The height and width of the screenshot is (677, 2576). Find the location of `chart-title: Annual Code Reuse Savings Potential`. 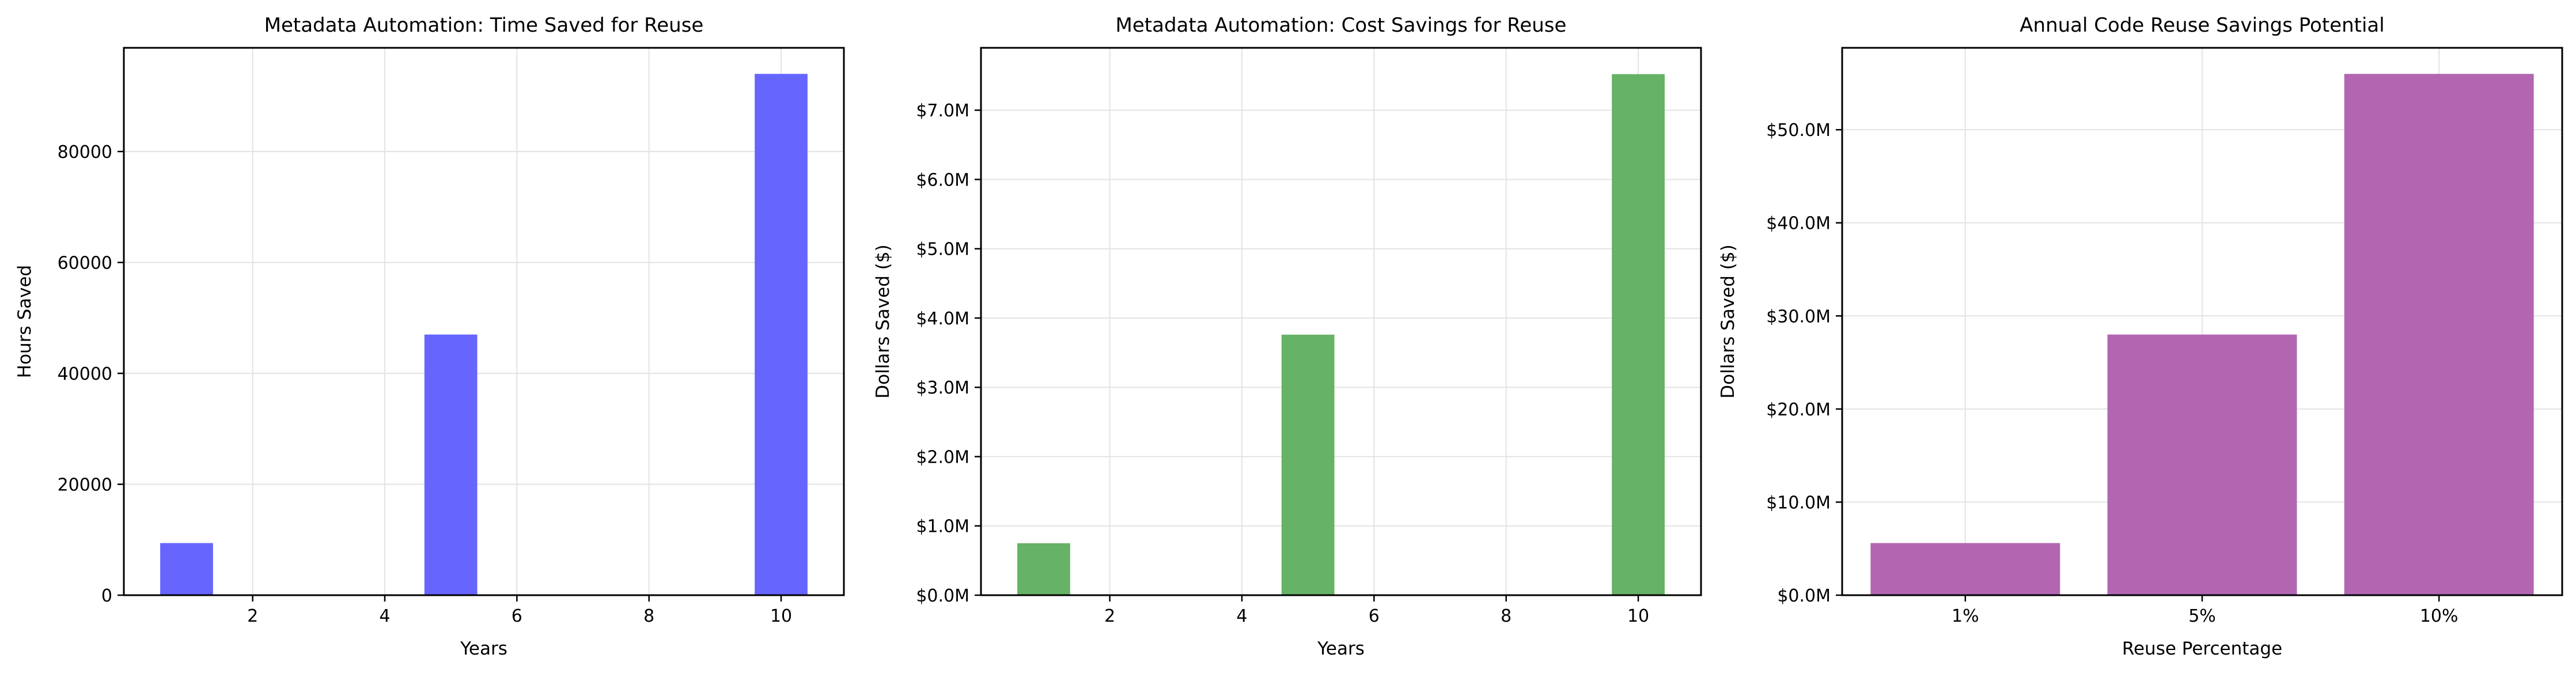

chart-title: Annual Code Reuse Savings Potential is located at coordinates (2202, 25).